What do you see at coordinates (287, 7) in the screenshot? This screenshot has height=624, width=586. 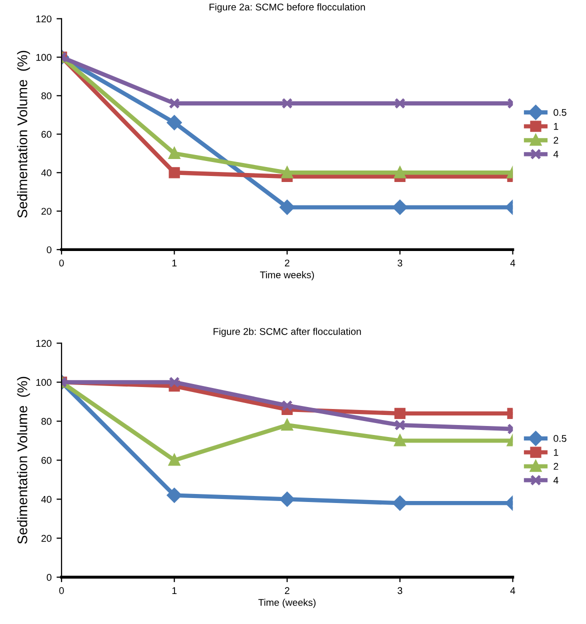 I see `chart-title: Figure 2a: SCMC before flocculation` at bounding box center [287, 7].